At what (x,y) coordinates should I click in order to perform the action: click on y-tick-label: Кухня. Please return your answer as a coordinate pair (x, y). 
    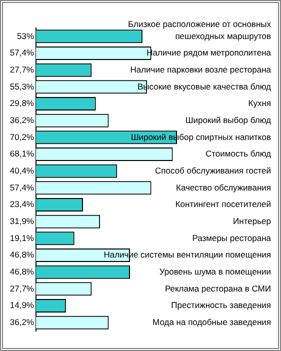
    Looking at the image, I should click on (260, 103).